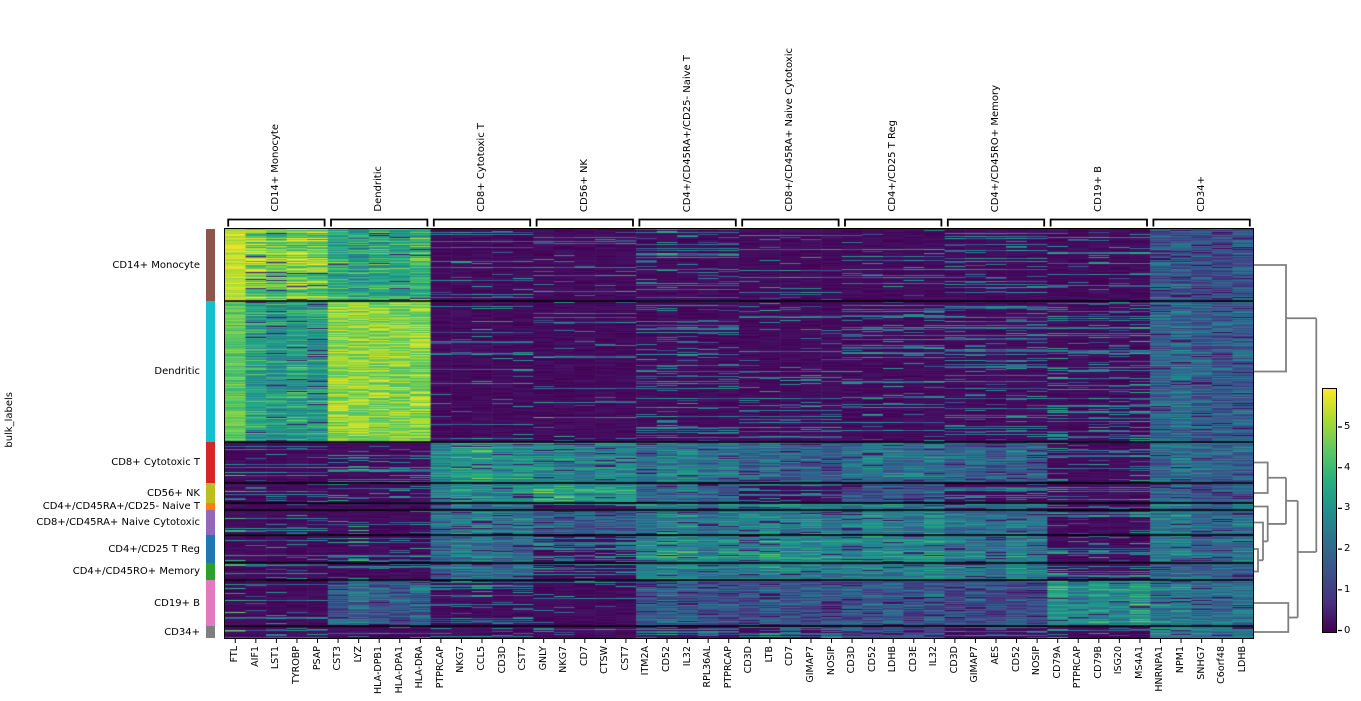  What do you see at coordinates (790, 130) in the screenshot?
I see `column-group-label: CD8+/CD45RA+ Naive Cytotoxic` at bounding box center [790, 130].